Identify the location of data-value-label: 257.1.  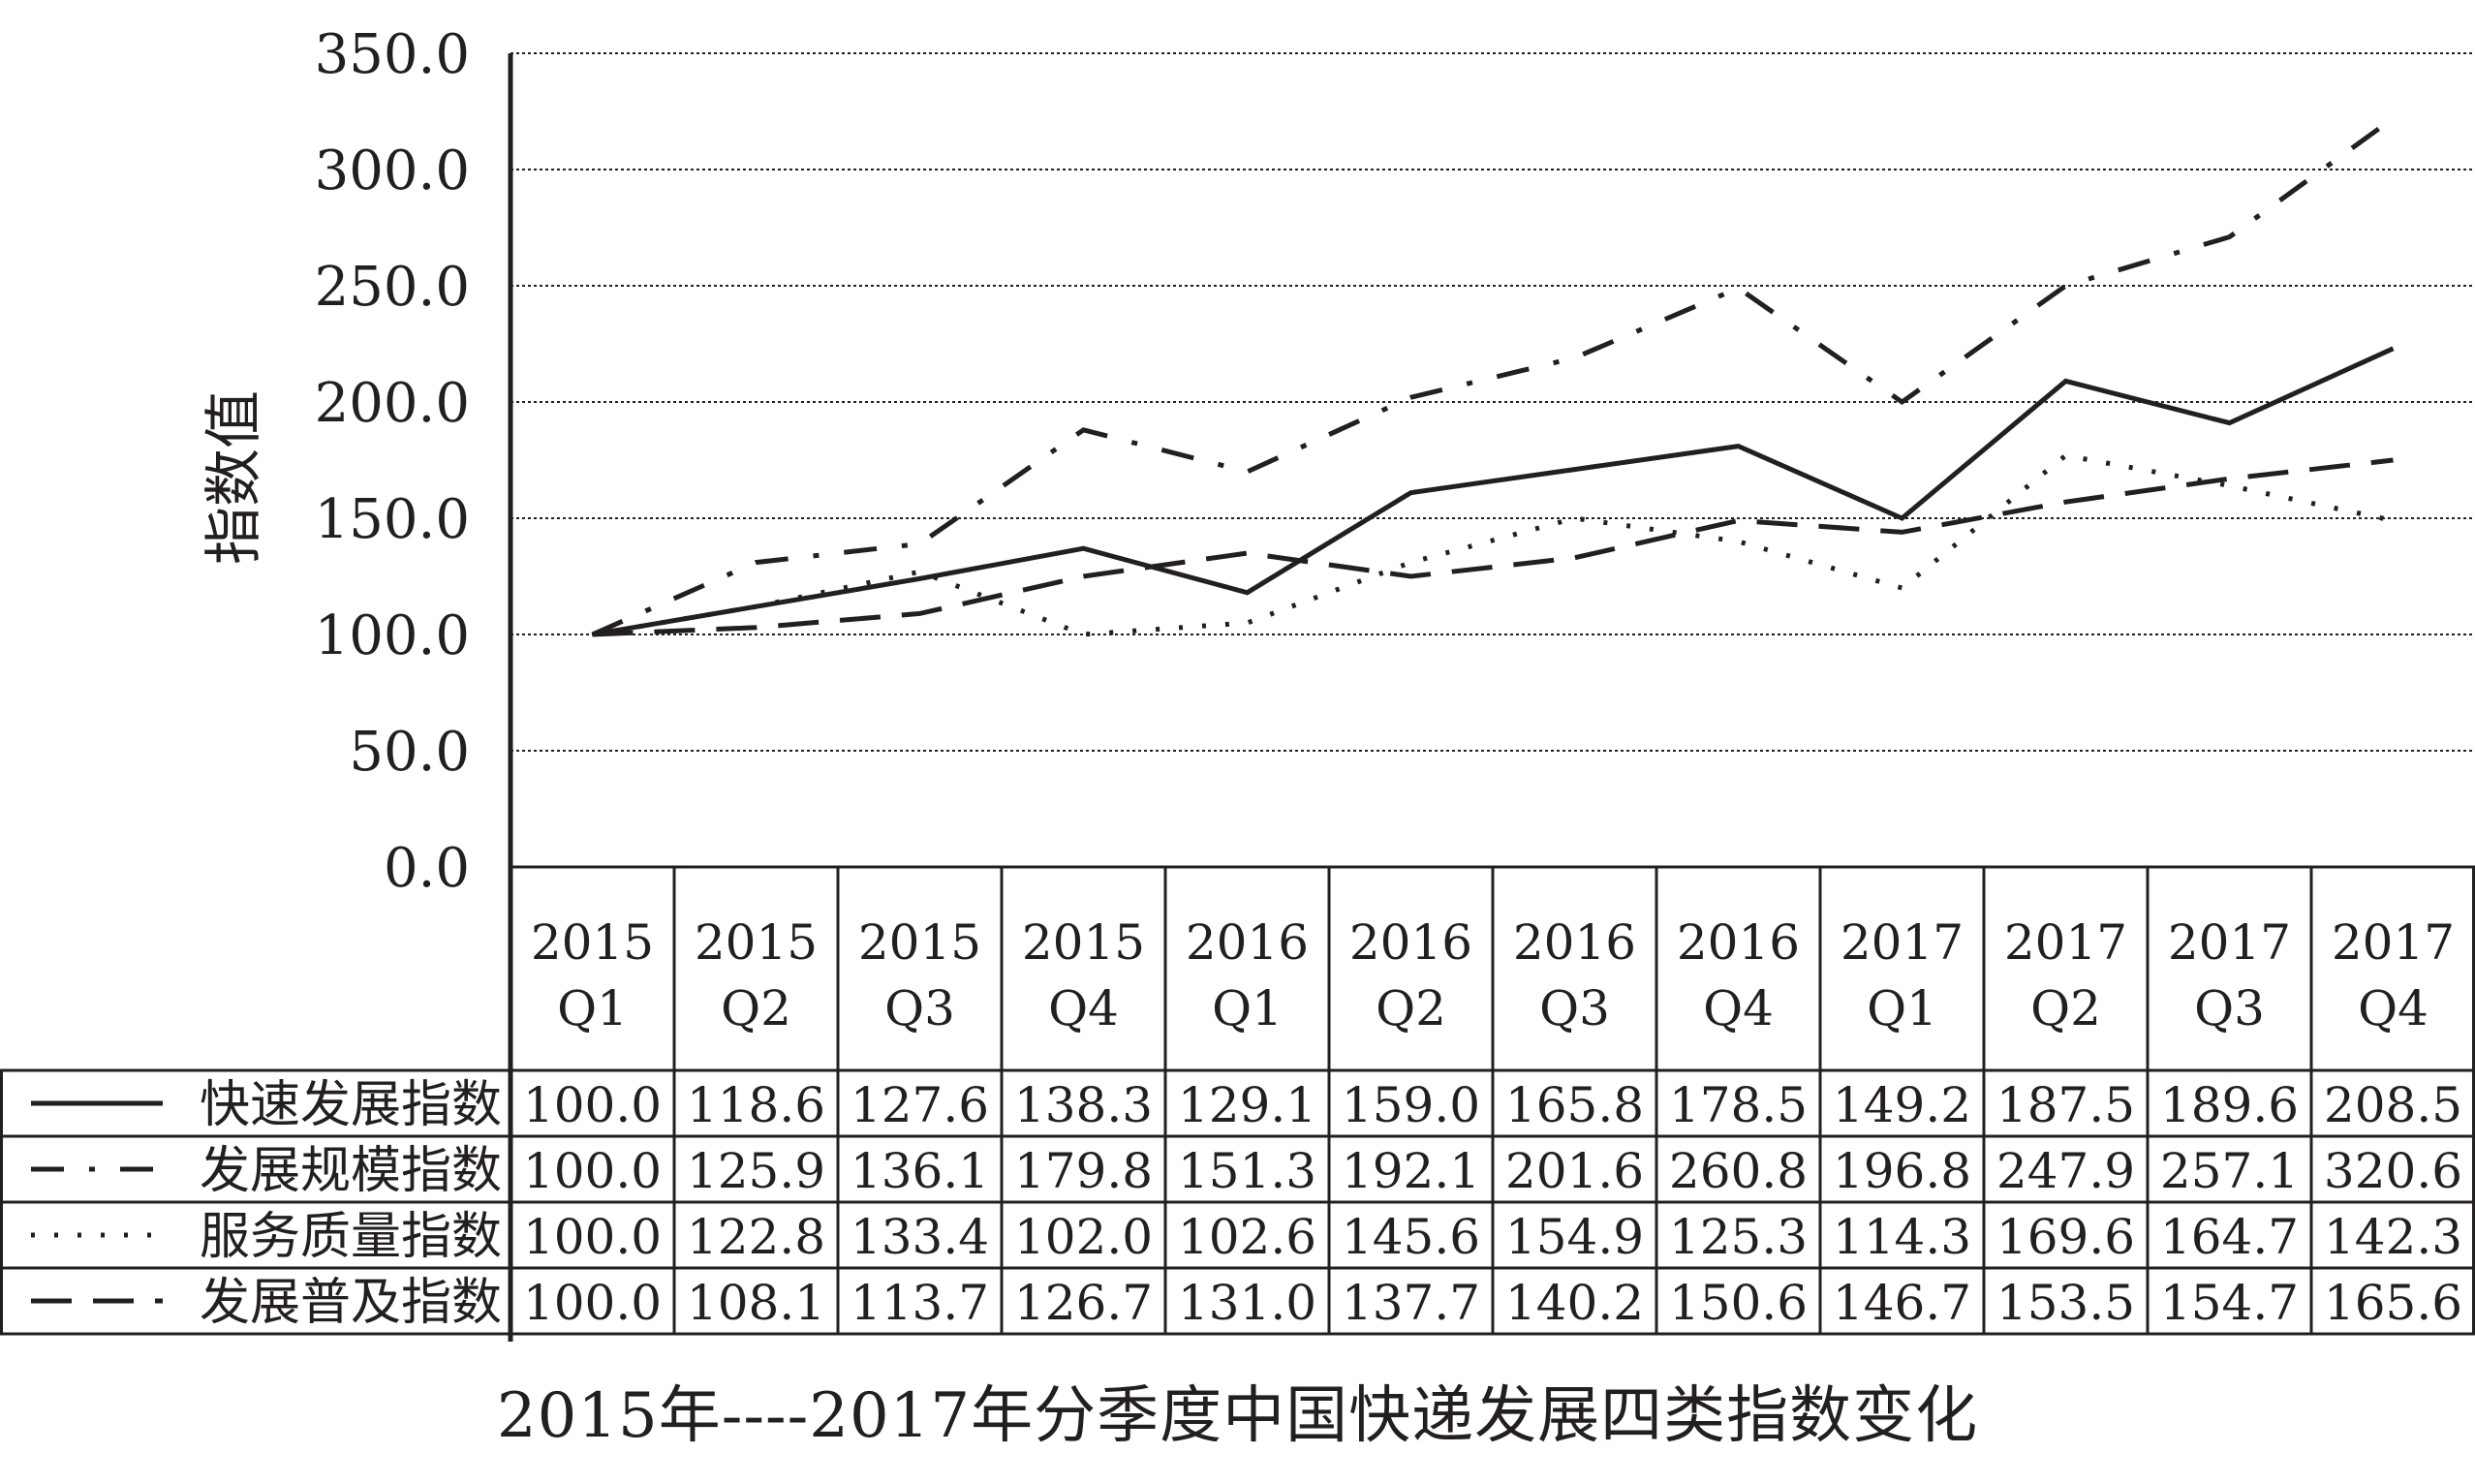
(2229, 1171).